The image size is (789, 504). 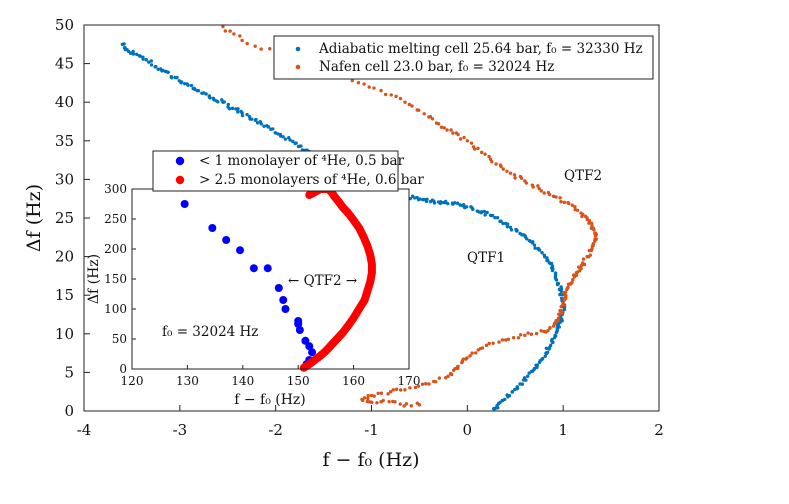 I want to click on main-y-tick-label: 30, so click(x=64, y=179).